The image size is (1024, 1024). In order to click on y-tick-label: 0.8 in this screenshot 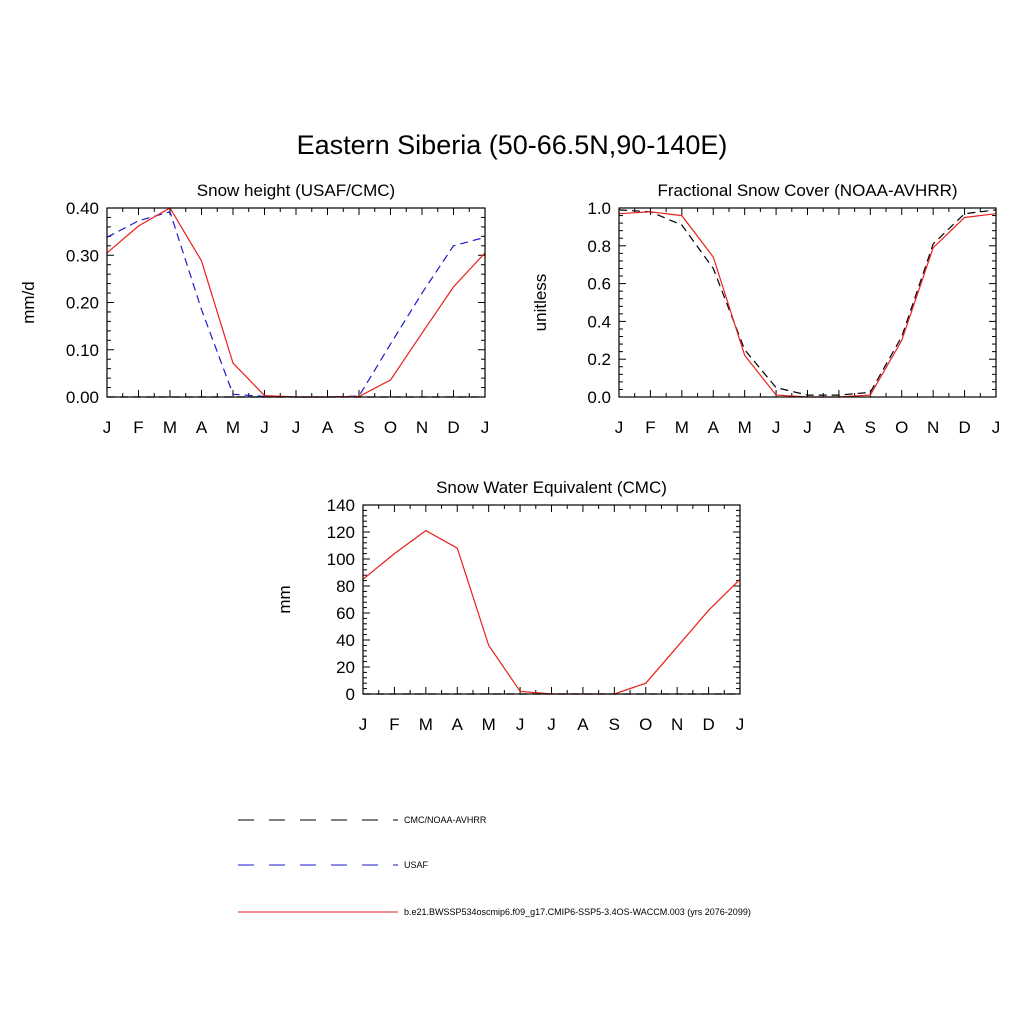, I will do `click(599, 246)`.